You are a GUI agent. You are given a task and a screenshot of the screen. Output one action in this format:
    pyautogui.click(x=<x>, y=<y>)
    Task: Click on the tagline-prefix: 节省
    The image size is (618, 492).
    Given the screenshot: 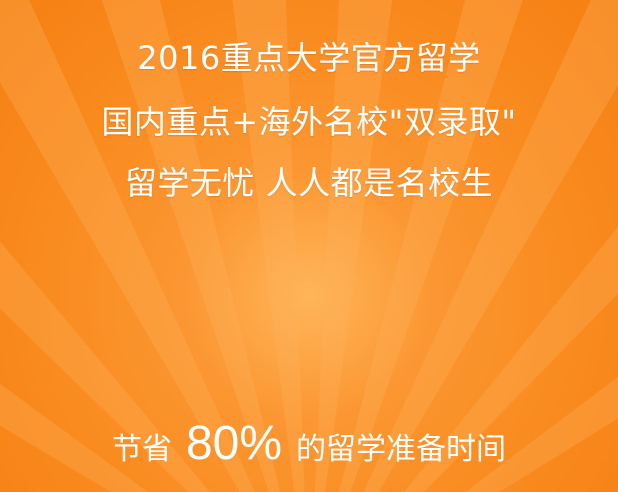 What is the action you would take?
    pyautogui.click(x=141, y=449)
    